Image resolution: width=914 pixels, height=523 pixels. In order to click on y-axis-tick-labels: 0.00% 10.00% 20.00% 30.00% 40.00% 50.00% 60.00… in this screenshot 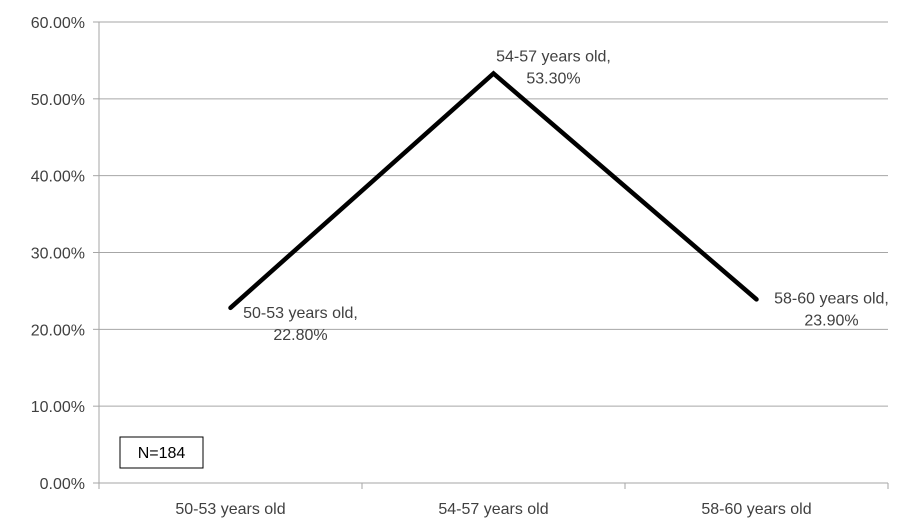, I will do `click(58, 254)`.